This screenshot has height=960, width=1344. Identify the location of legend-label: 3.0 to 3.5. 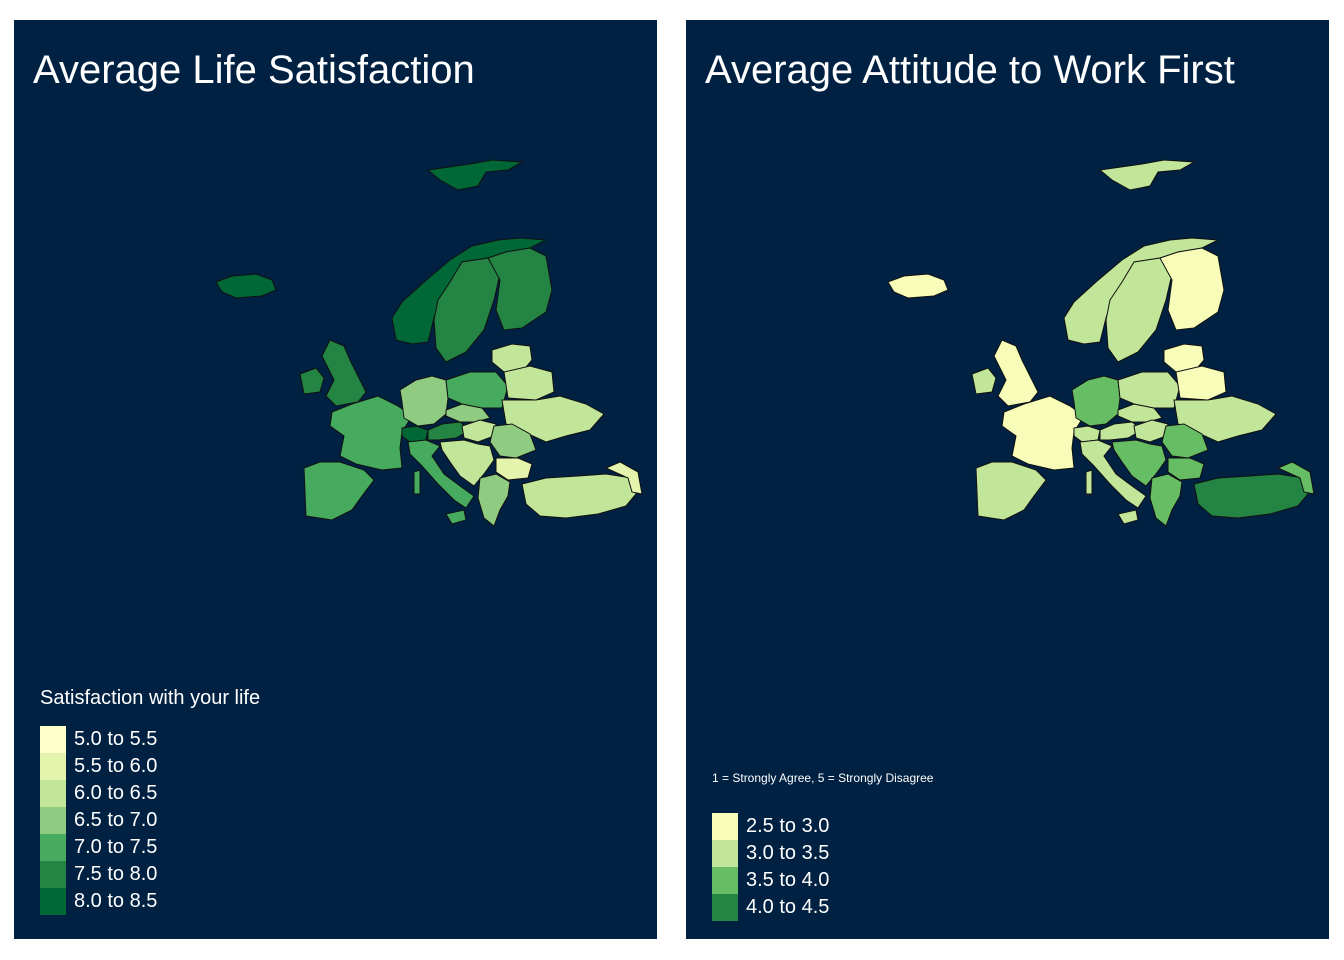
(788, 853).